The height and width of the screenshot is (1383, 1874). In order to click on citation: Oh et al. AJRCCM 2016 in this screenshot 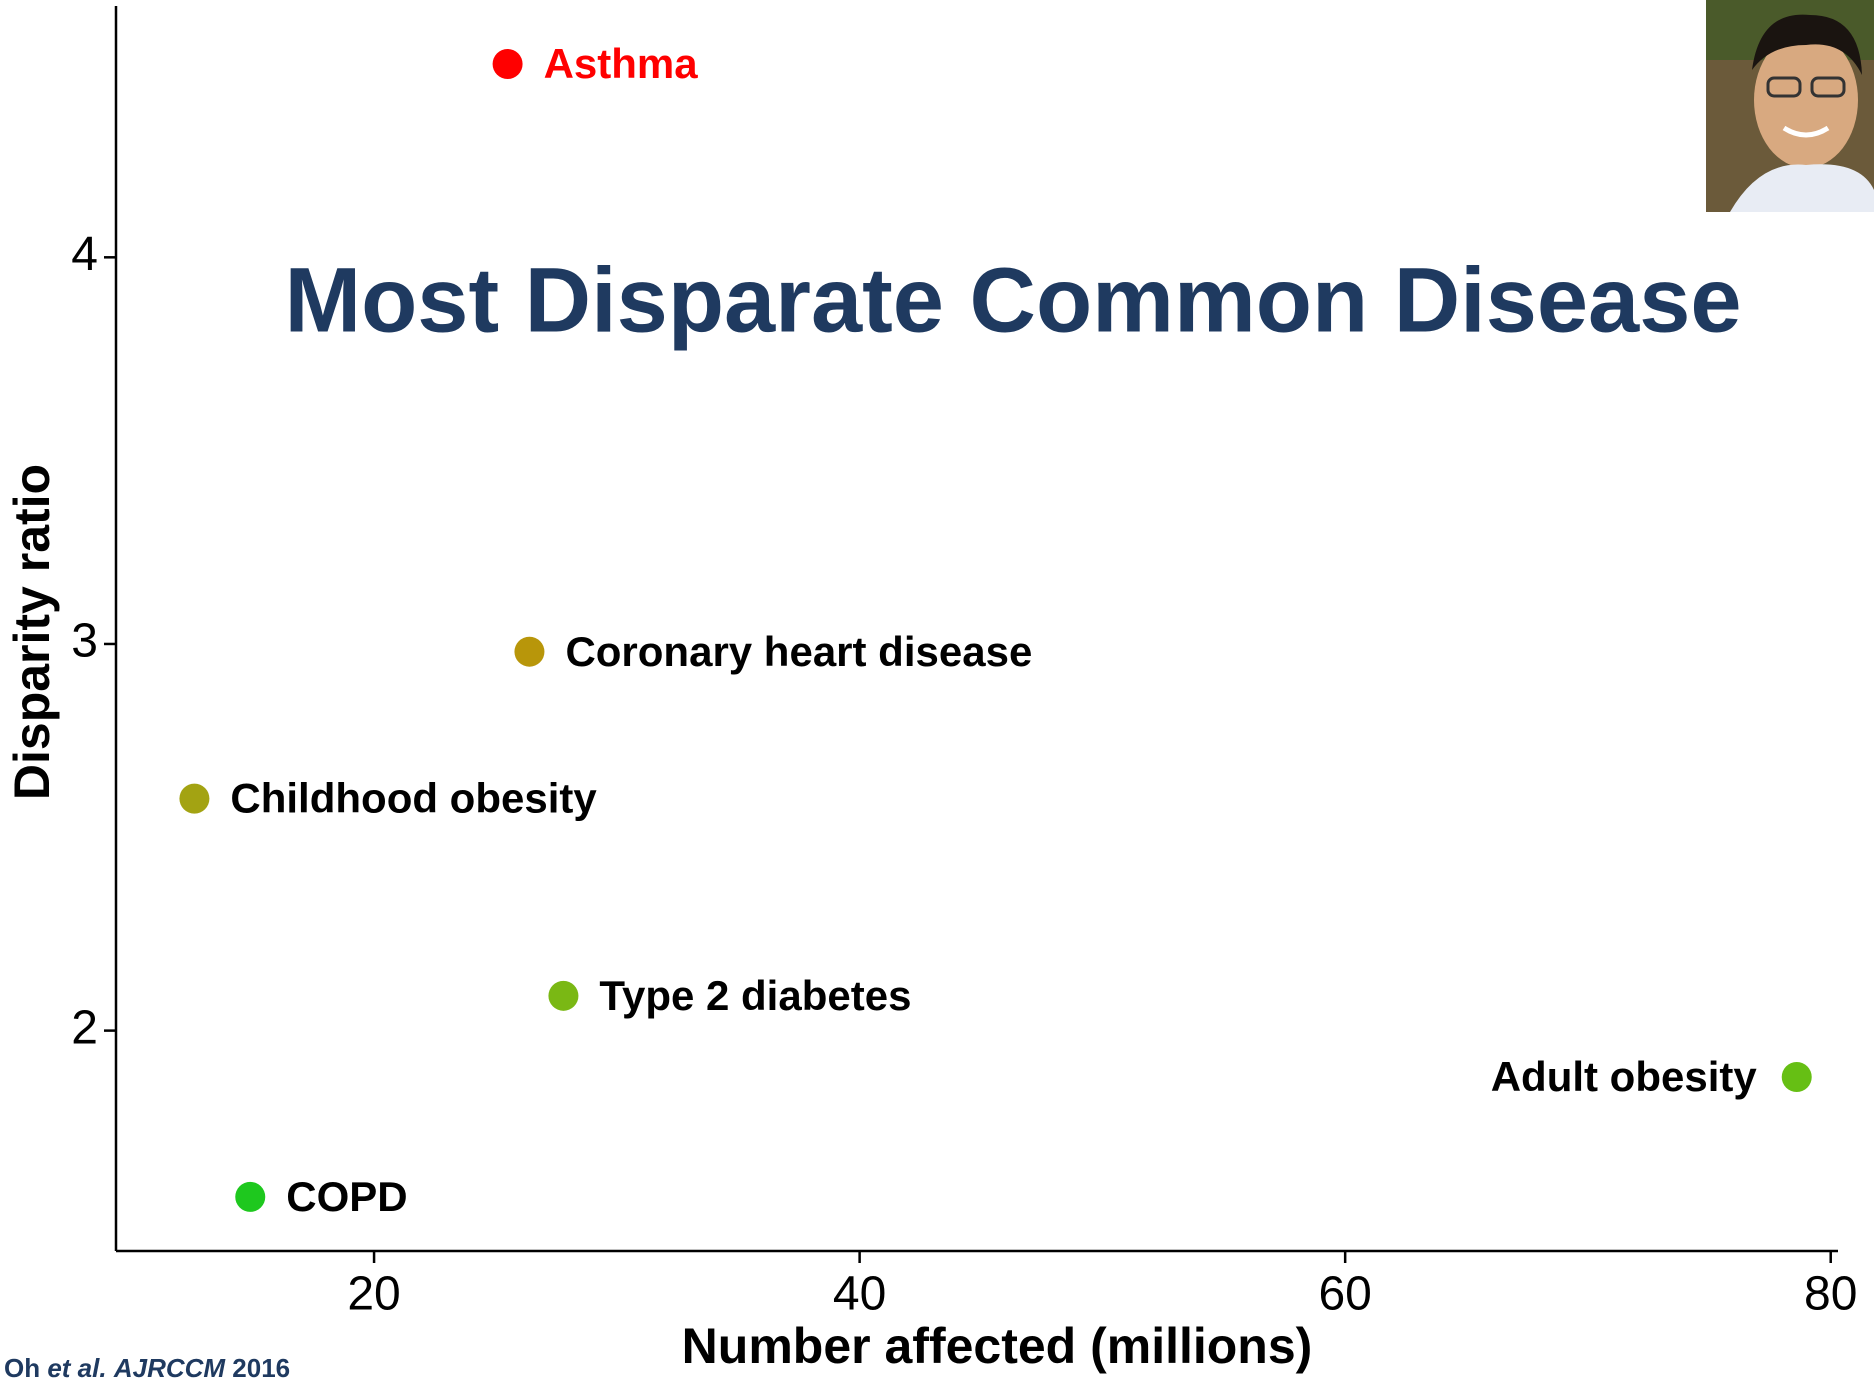, I will do `click(147, 1368)`.